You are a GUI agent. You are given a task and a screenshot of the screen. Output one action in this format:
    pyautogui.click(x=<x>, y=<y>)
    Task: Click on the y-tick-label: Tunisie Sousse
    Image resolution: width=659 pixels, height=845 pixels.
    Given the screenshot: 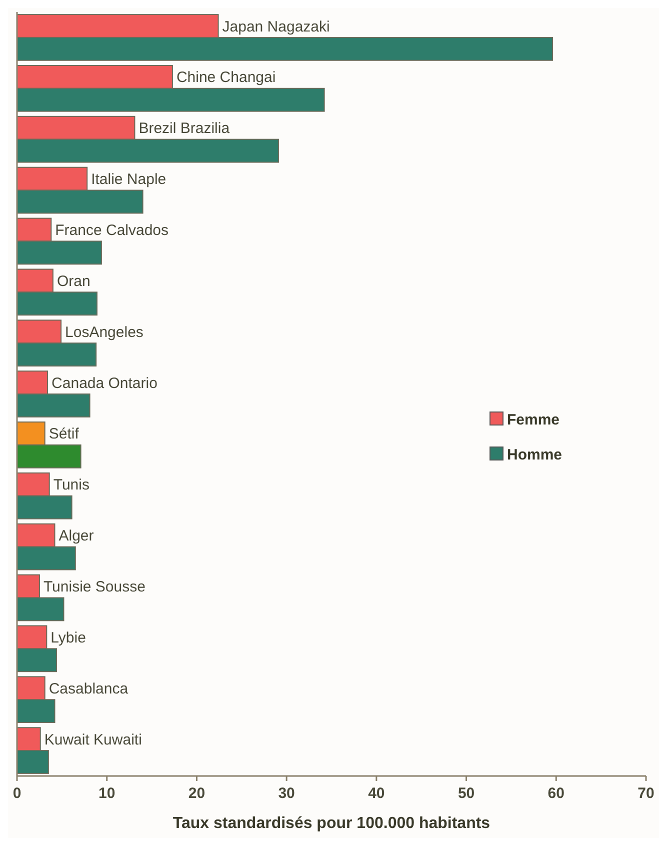 What is the action you would take?
    pyautogui.click(x=94, y=587)
    